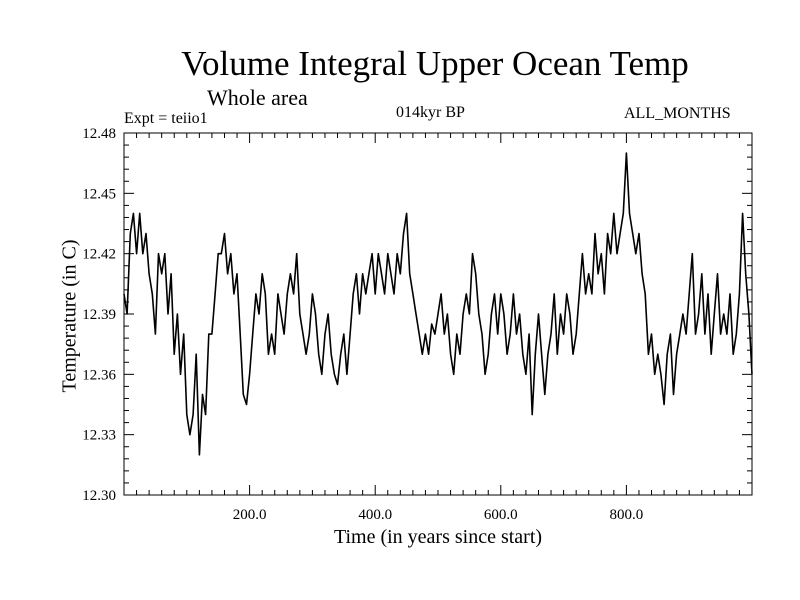 The height and width of the screenshot is (600, 800). Describe the element at coordinates (99, 315) in the screenshot. I see `y-tick-label: 12.39` at that location.